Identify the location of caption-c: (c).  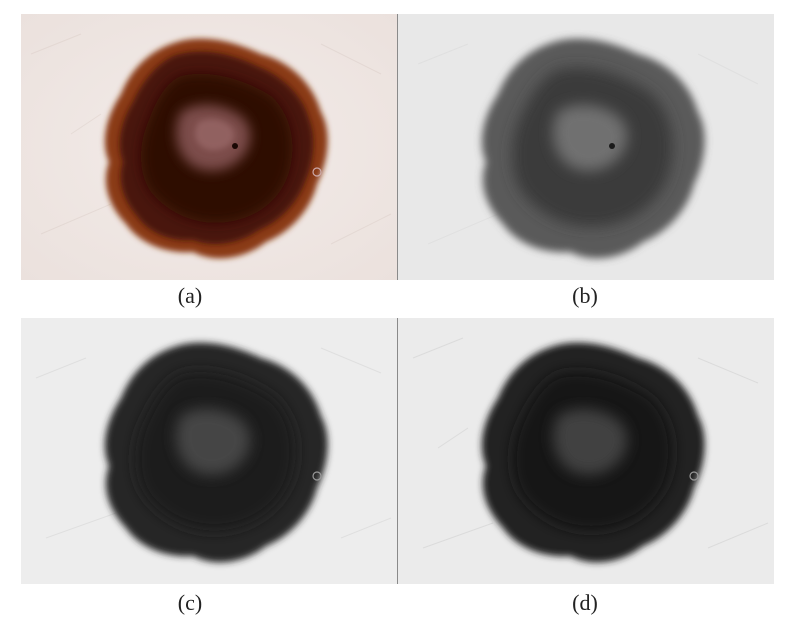
(190, 602).